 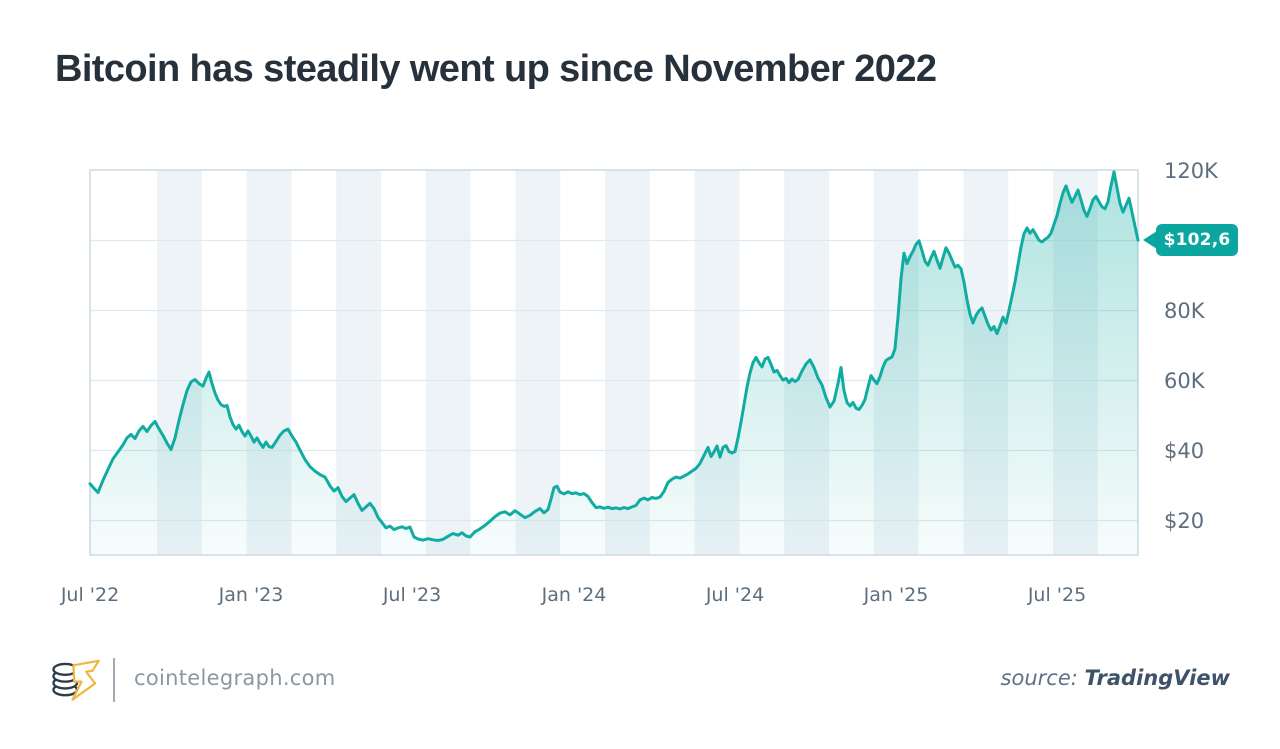 What do you see at coordinates (640, 683) in the screenshot?
I see `footer: cointelegraph.com source: TradingView` at bounding box center [640, 683].